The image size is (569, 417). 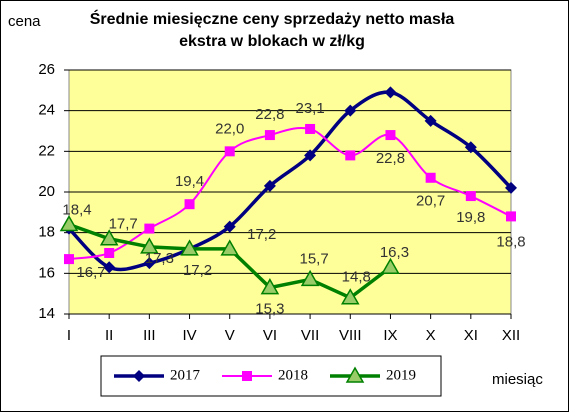 I want to click on y-tick-label: 22, so click(x=46, y=150).